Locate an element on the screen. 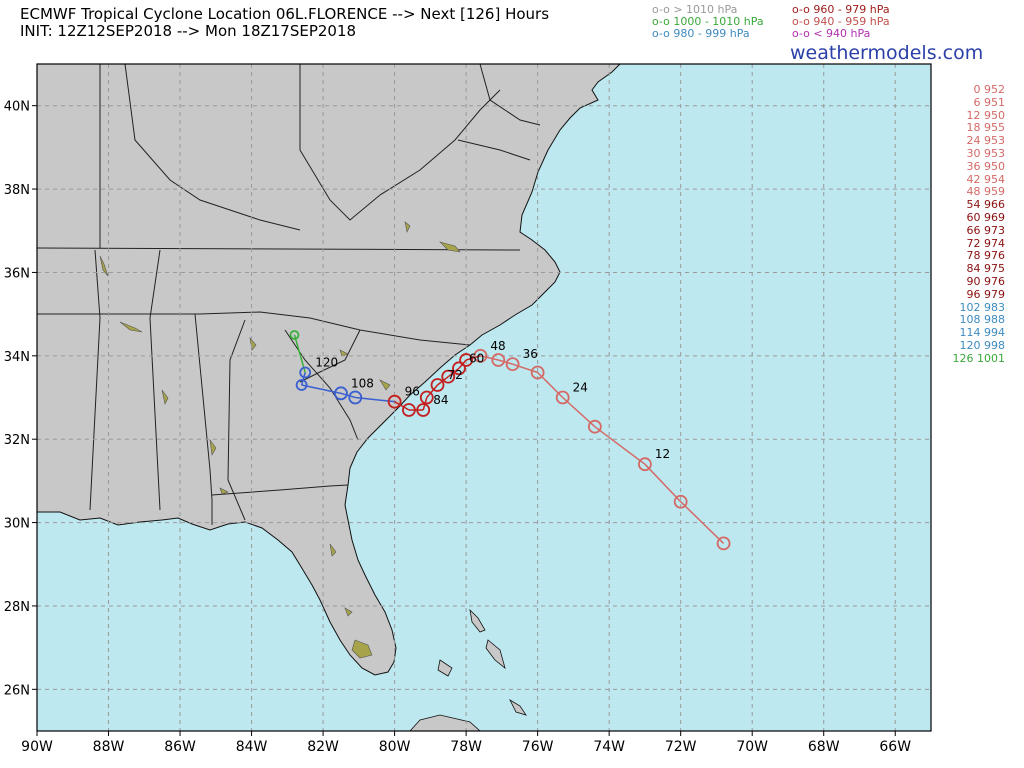 Image resolution: width=1024 pixels, height=768 pixels. y-tick-label: 40N is located at coordinates (17, 107).